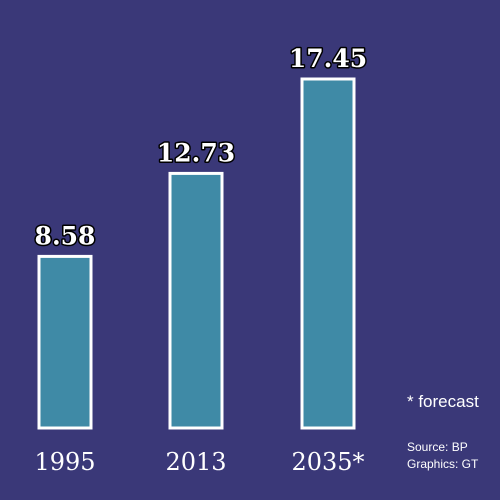  What do you see at coordinates (64, 462) in the screenshot?
I see `category-label-1995: 1995` at bounding box center [64, 462].